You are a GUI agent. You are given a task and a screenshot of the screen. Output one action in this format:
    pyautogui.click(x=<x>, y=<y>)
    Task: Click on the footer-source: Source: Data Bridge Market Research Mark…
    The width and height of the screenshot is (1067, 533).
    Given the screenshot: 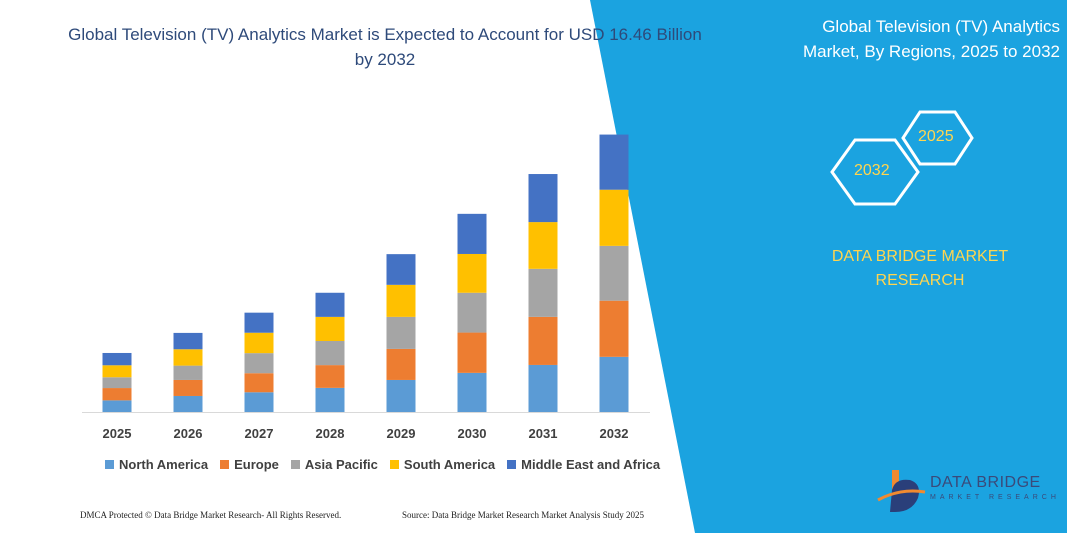 What is the action you would take?
    pyautogui.click(x=523, y=515)
    